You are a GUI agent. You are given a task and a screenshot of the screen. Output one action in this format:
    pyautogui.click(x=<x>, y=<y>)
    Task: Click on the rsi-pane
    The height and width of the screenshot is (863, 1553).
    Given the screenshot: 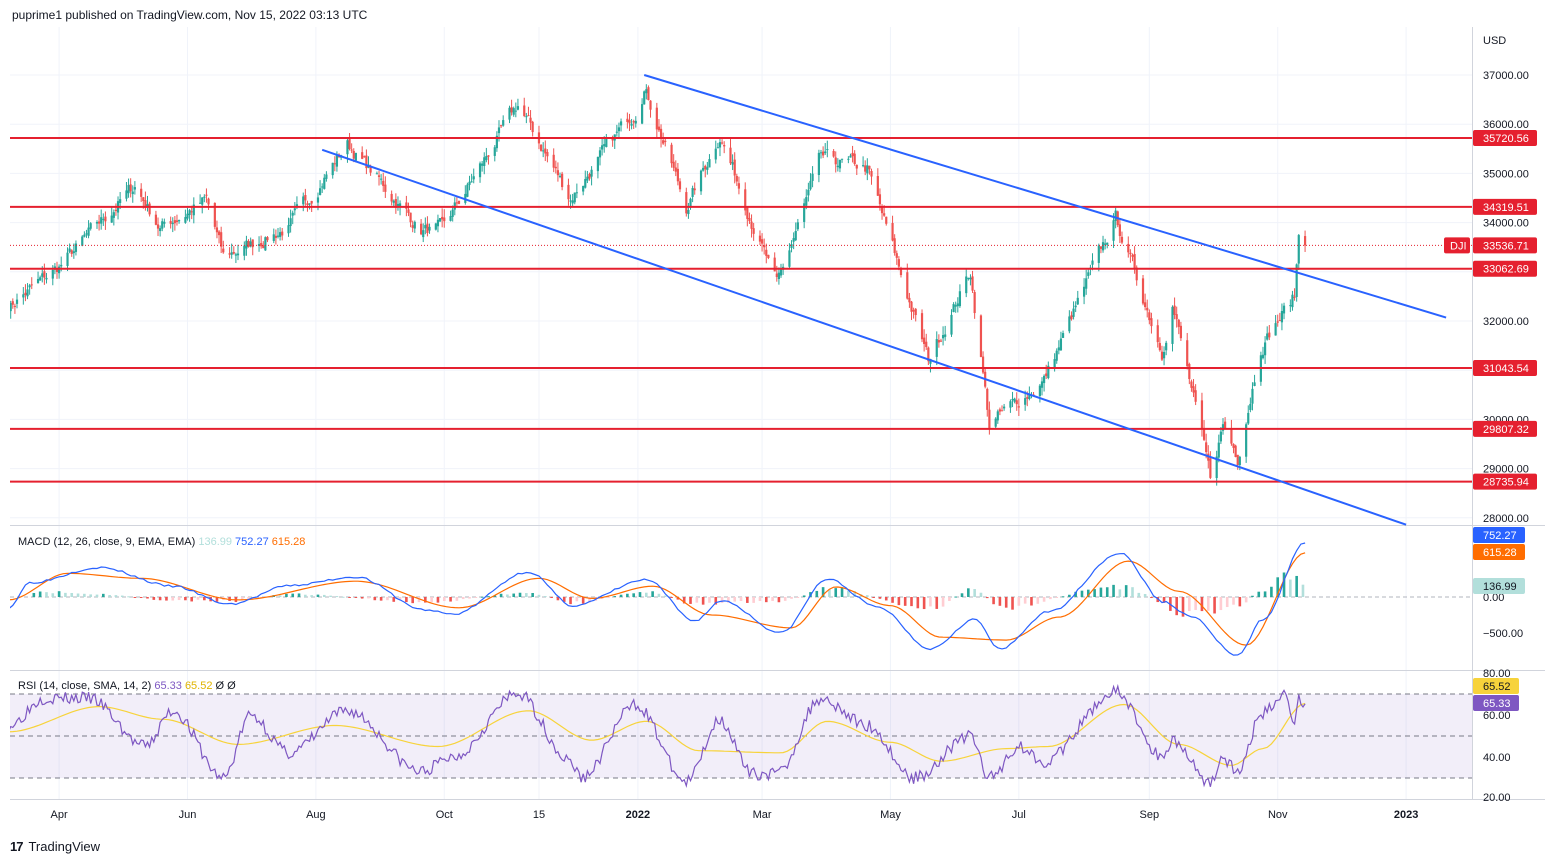 What is the action you would take?
    pyautogui.click(x=741, y=735)
    